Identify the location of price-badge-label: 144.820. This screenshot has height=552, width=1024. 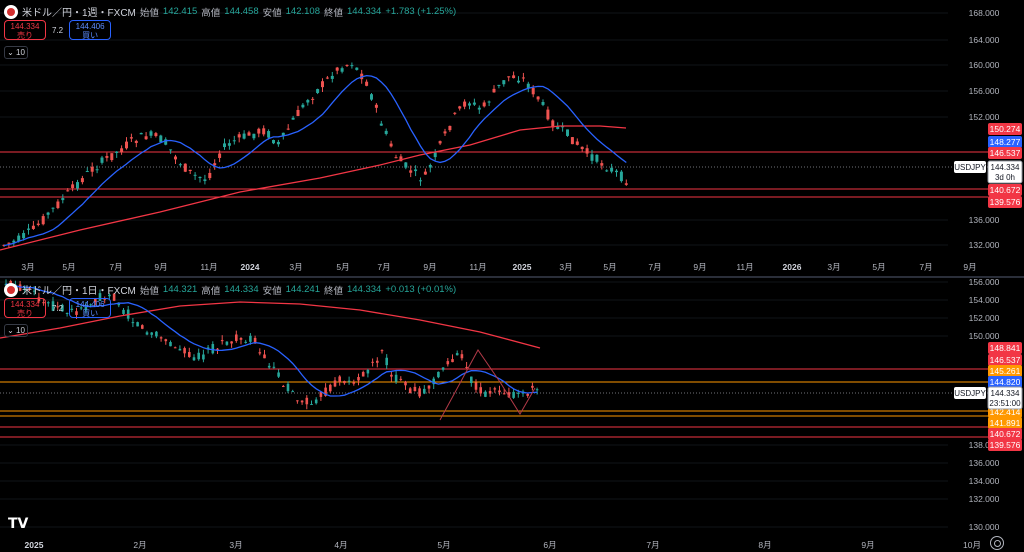
(1005, 382).